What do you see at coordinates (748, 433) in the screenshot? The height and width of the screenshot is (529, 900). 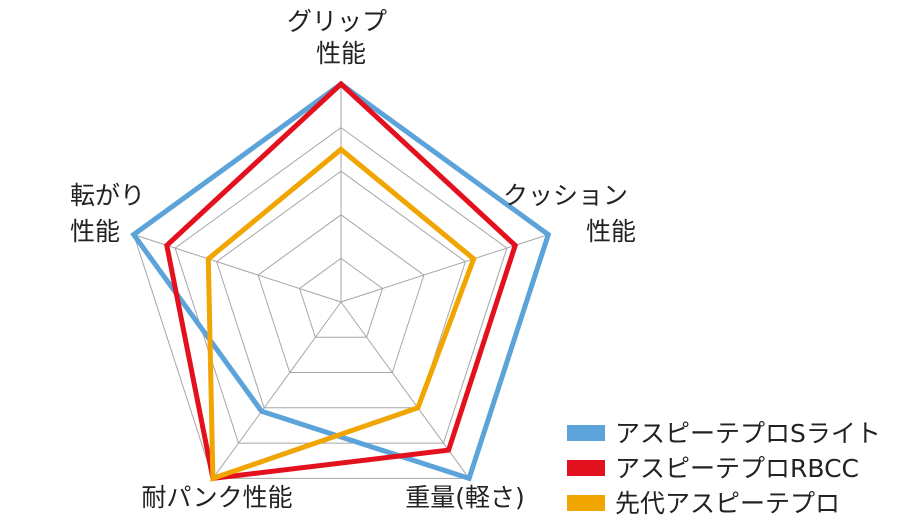 I see `legend-label-s-light: アスピーテプロSライト` at bounding box center [748, 433].